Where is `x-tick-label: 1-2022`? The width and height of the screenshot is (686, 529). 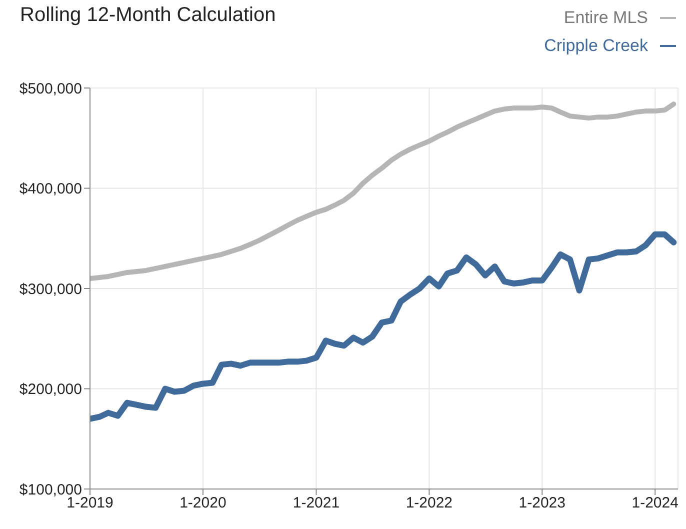
x-tick-label: 1-2022 is located at coordinates (429, 503).